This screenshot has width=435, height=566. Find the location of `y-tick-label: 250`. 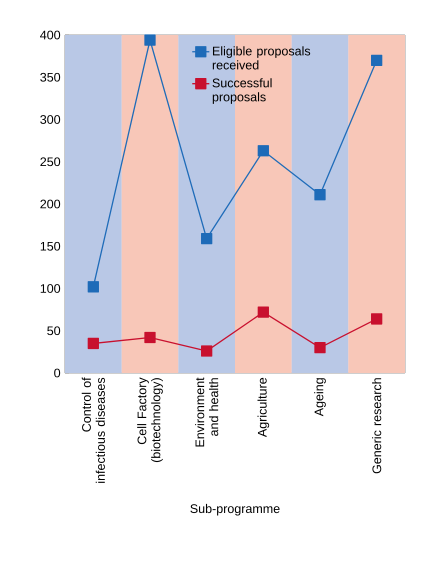

y-tick-label: 250 is located at coordinates (50, 161).